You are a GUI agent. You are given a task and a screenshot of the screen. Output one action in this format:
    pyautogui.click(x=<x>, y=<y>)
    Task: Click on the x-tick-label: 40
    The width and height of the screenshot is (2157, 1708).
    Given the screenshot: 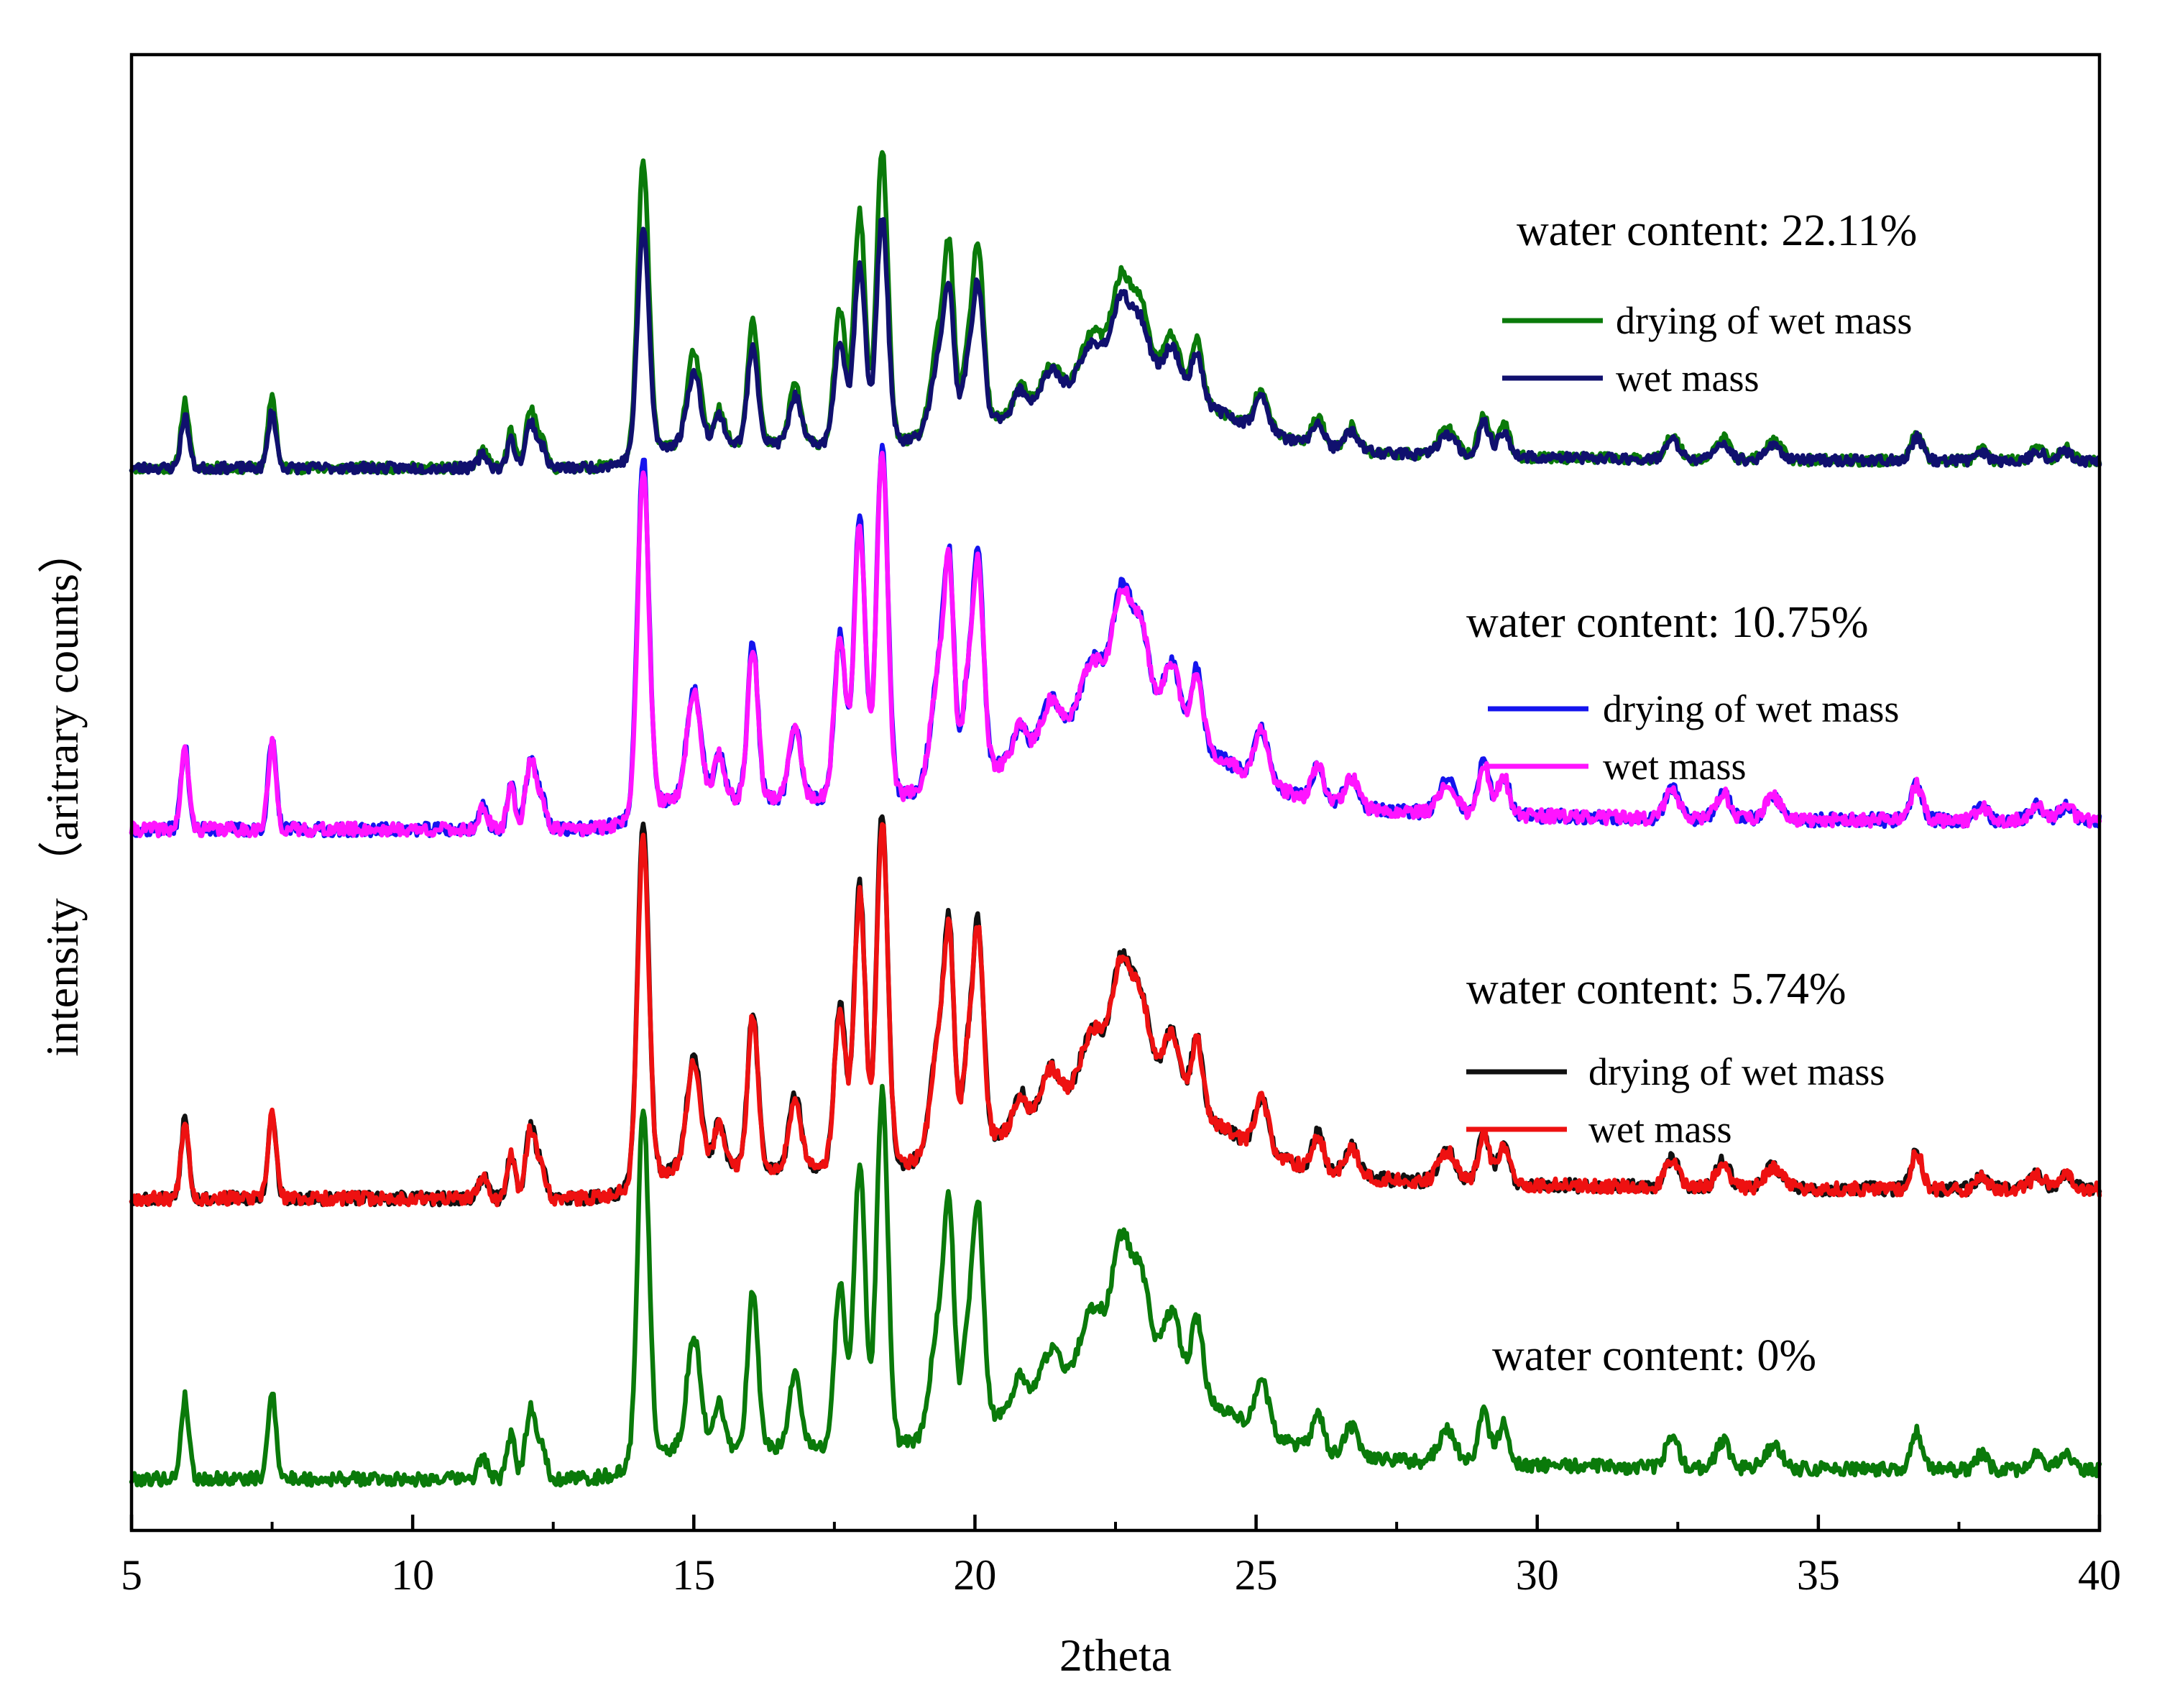 What is the action you would take?
    pyautogui.click(x=2099, y=1575)
    